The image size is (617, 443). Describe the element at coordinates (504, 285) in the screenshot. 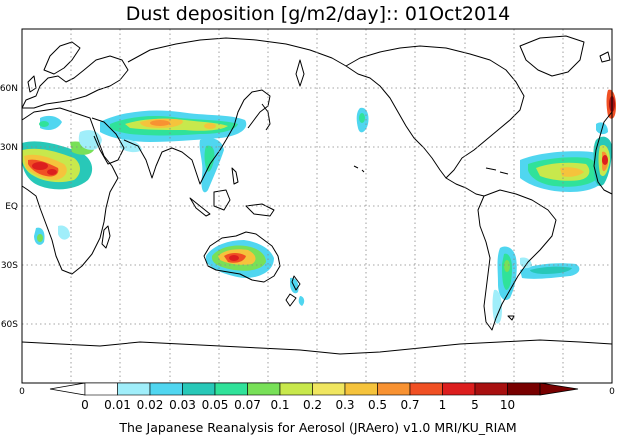

I see `dust-region-south-america-plume` at that location.